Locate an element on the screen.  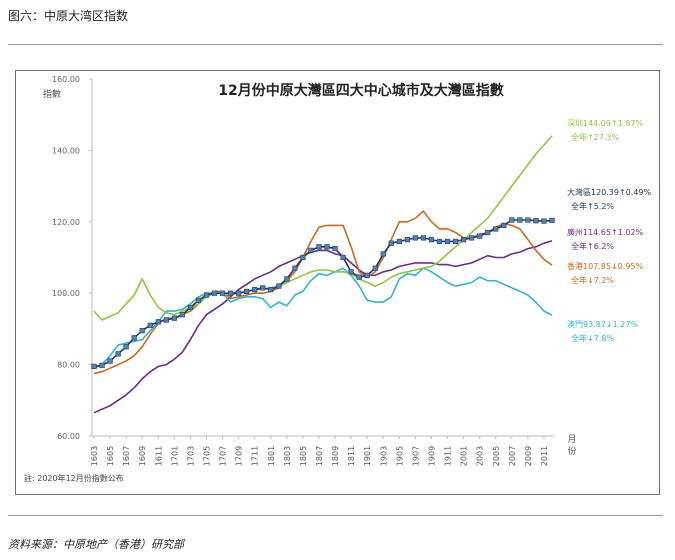
series-end-label: 大灣區120.39↑0.49% is located at coordinates (609, 192).